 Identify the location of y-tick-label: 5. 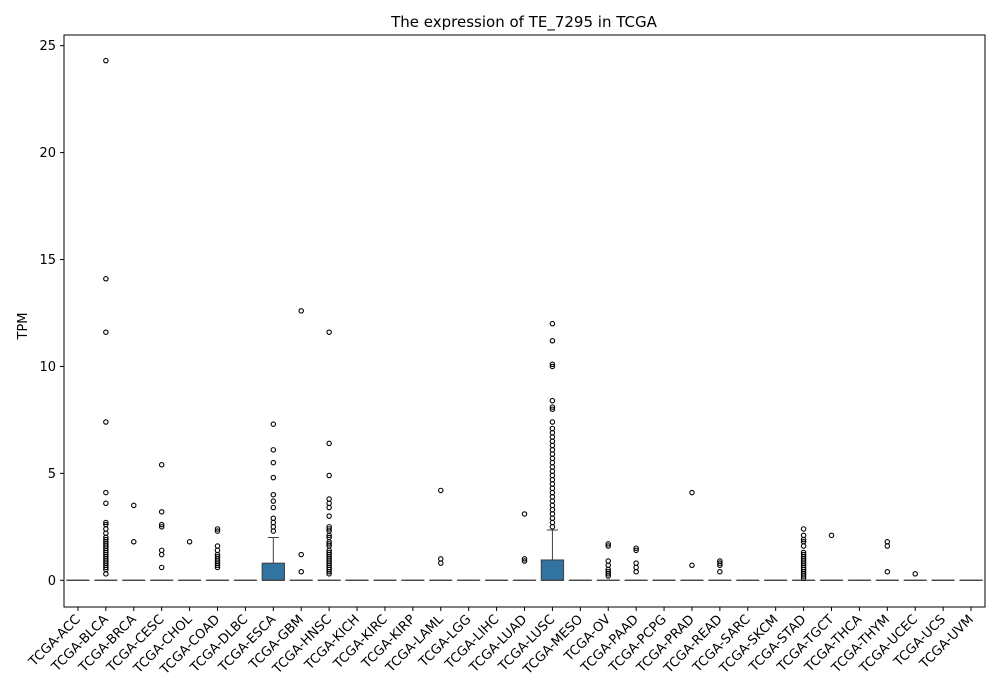
(52, 474).